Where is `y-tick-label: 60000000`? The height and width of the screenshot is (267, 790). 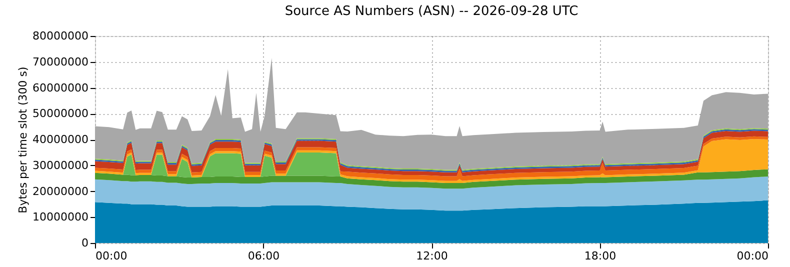 y-tick-label: 60000000 is located at coordinates (60, 87).